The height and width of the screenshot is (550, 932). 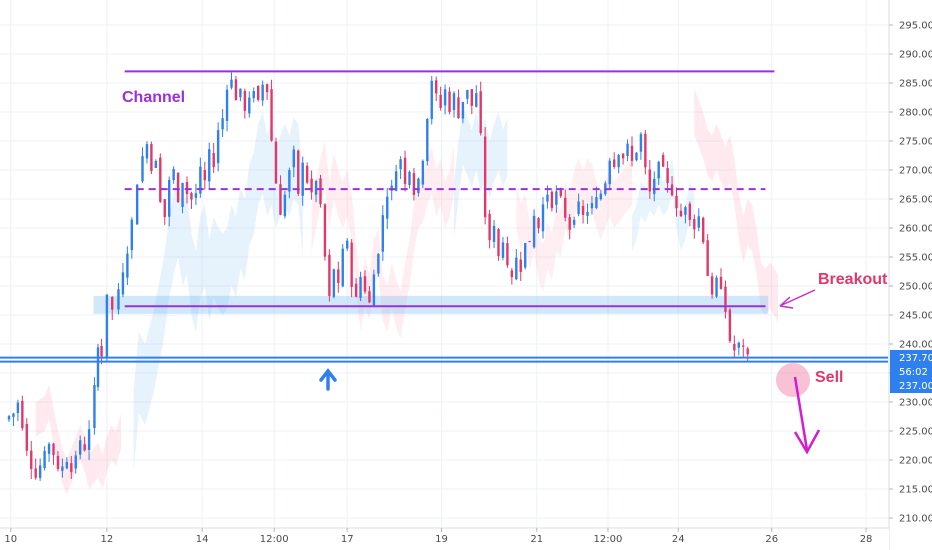 I want to click on time-tick-label: 14, so click(x=202, y=539).